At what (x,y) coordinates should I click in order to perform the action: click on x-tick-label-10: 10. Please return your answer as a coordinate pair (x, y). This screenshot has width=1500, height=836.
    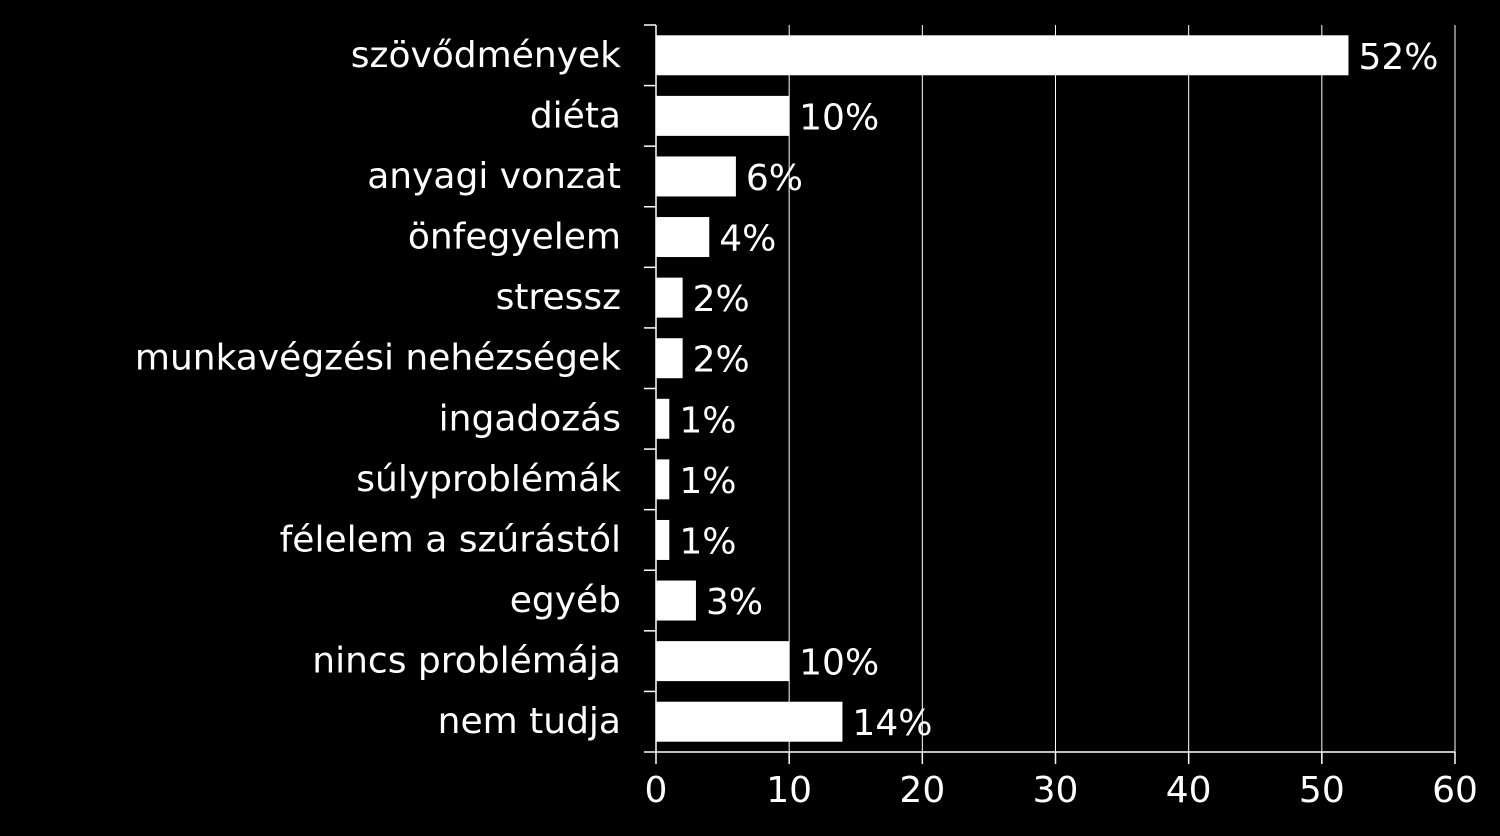
    Looking at the image, I should click on (789, 790).